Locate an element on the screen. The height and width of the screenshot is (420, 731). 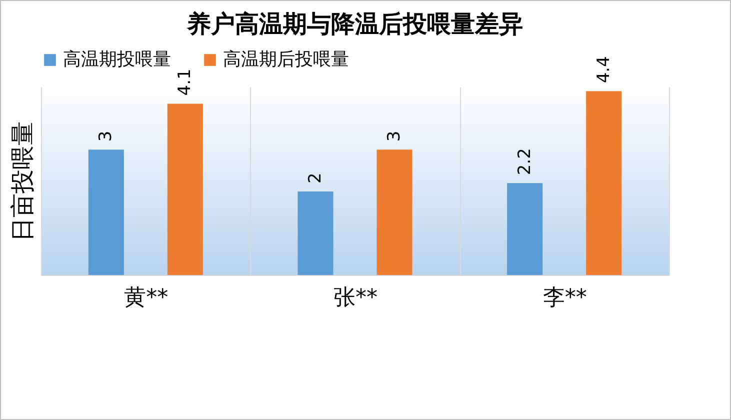
data-label: 2.2 is located at coordinates (524, 162).